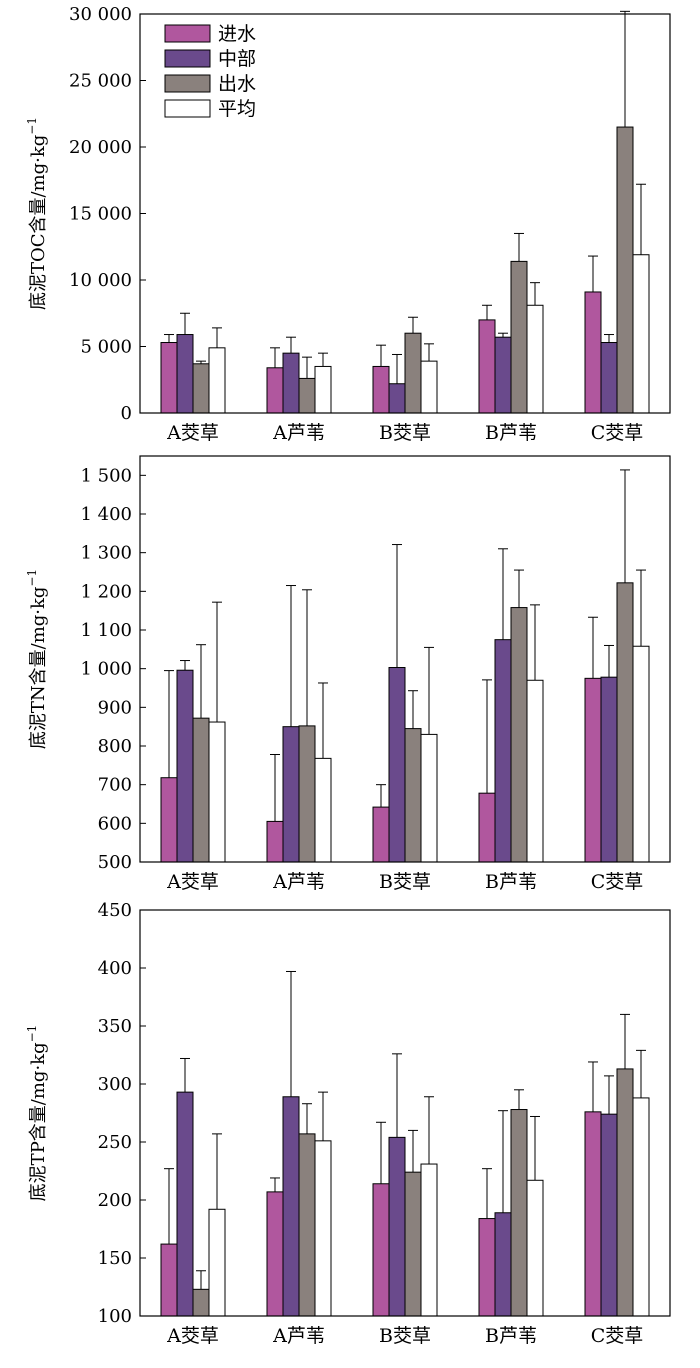  What do you see at coordinates (115, 785) in the screenshot?
I see `y-tick-label: 700` at bounding box center [115, 785].